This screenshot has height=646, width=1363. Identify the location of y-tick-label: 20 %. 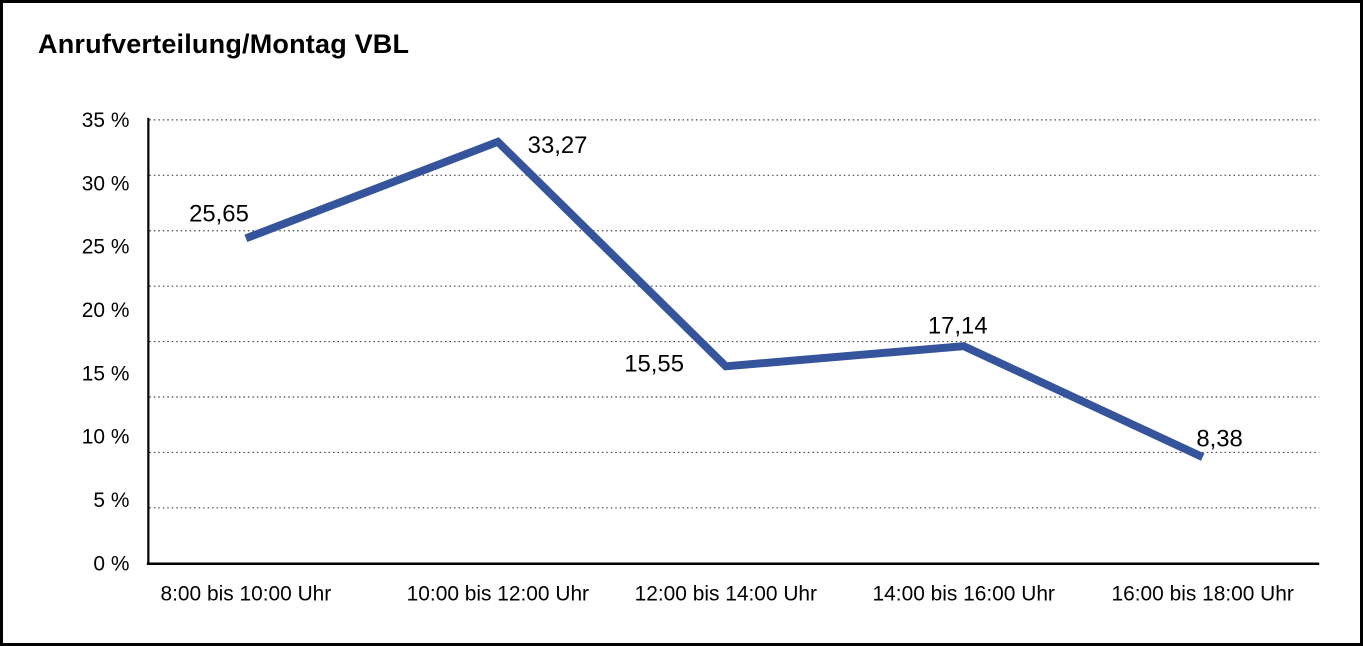
(106, 310).